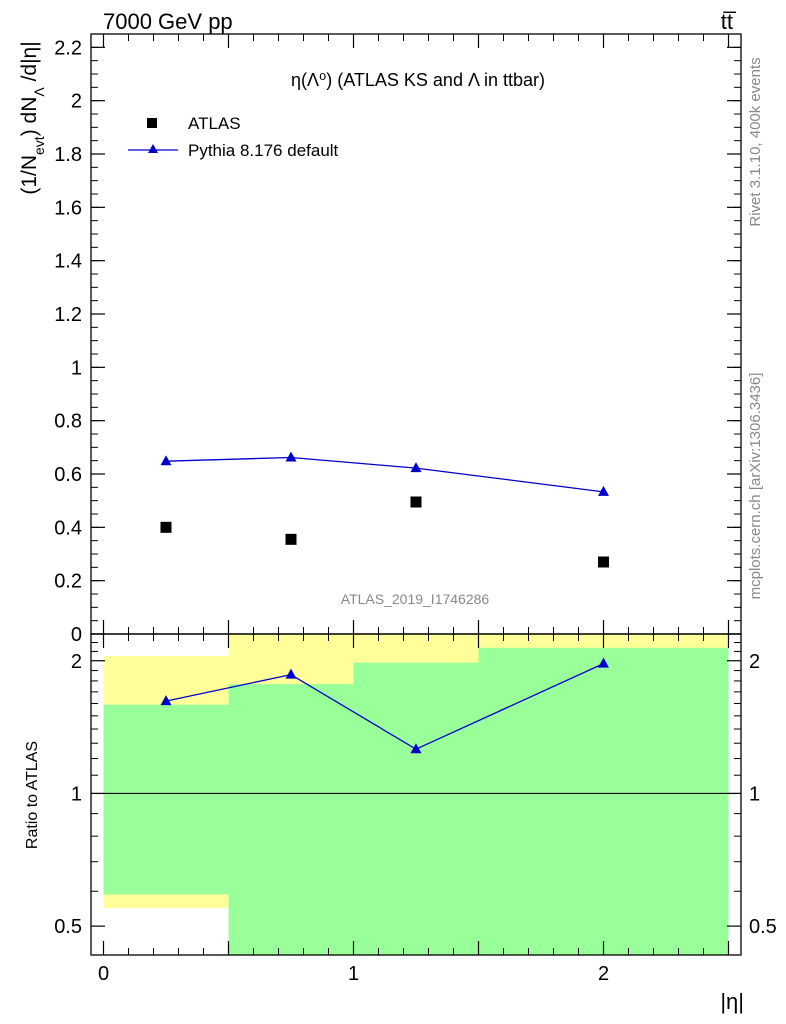 The image size is (786, 1024). What do you see at coordinates (103, 974) in the screenshot?
I see `x-tick-label: 0` at bounding box center [103, 974].